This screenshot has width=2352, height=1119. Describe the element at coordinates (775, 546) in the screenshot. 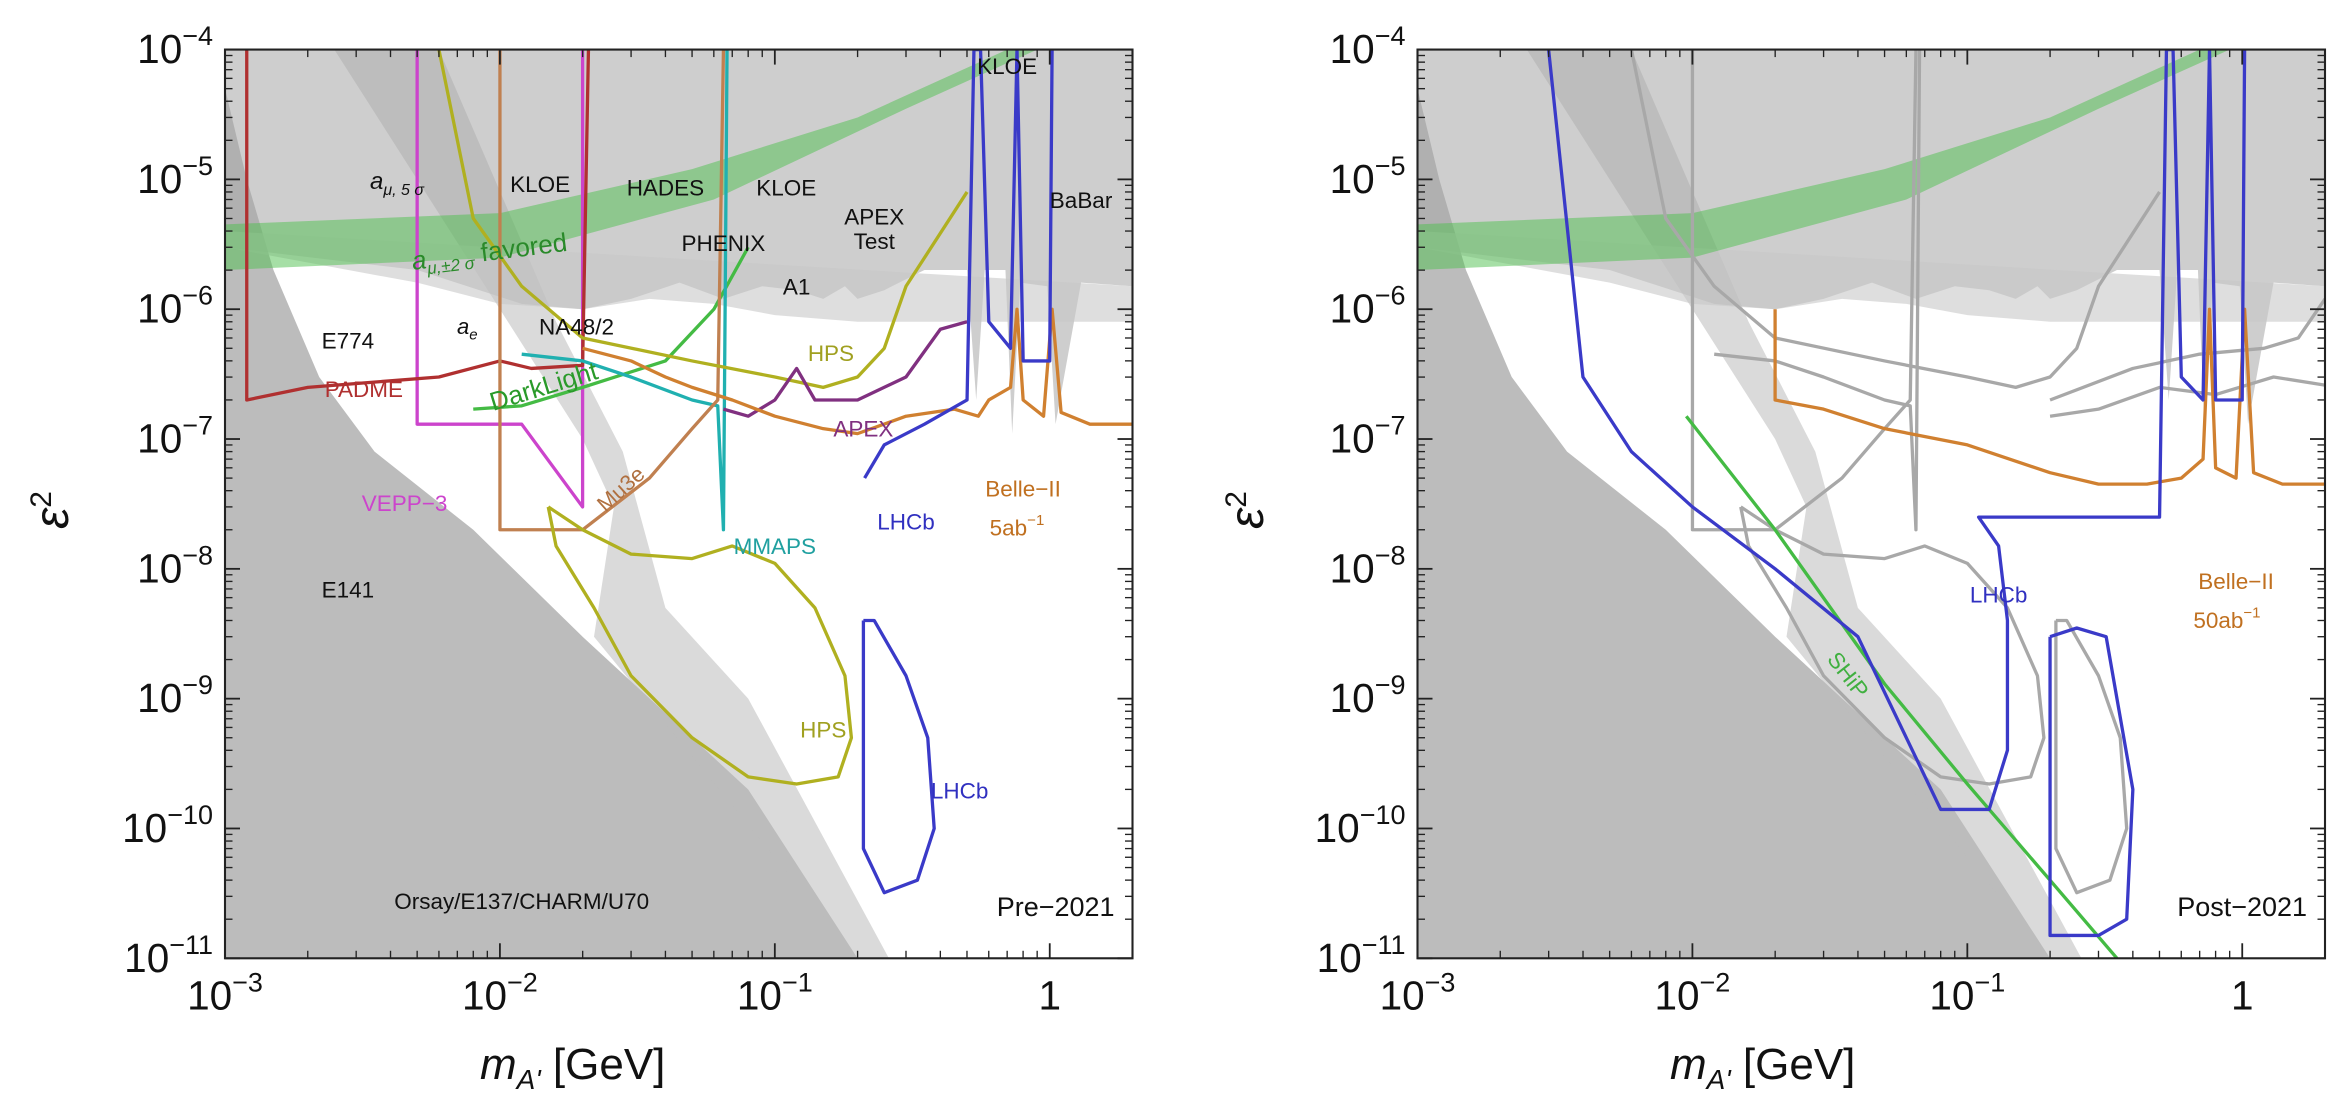

I see `annotation-mmaps: MMAPS` at that location.